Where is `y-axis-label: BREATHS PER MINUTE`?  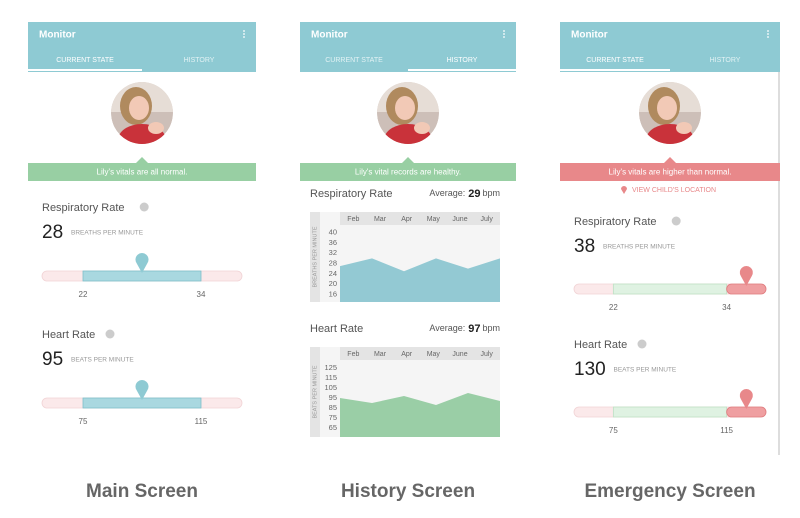 y-axis-label: BREATHS PER MINUTE is located at coordinates (315, 256).